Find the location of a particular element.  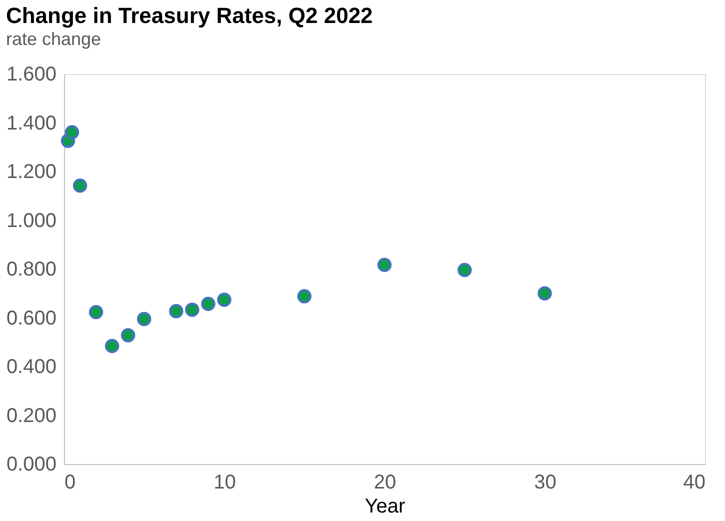

y-tick-label: 0.000 is located at coordinates (31, 465).